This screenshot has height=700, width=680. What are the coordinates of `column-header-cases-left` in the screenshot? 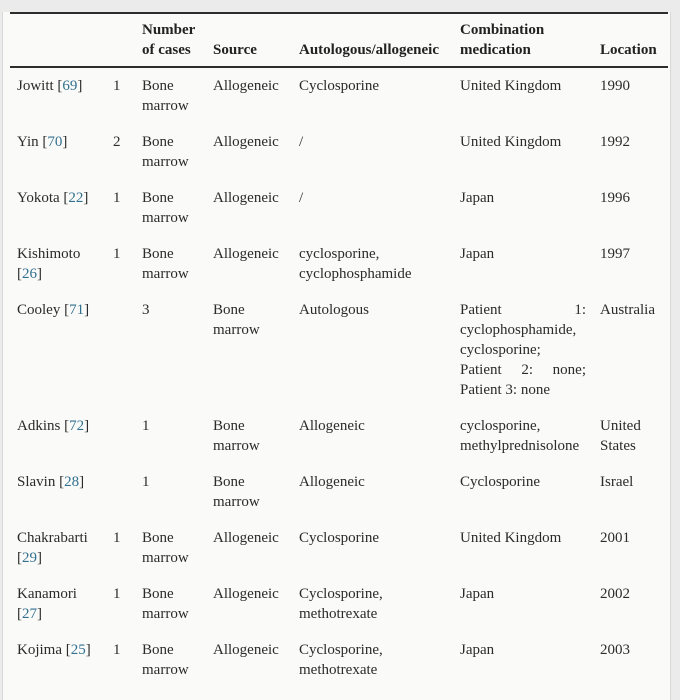 It's located at (120, 40).